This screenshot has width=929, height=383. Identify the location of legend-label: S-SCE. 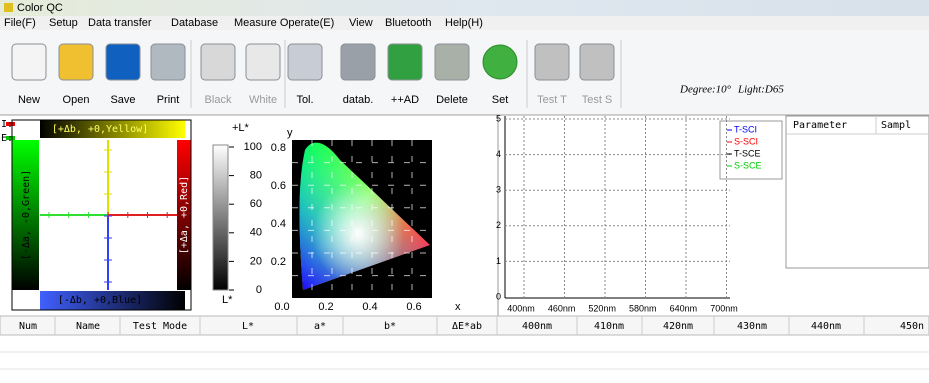
(748, 165).